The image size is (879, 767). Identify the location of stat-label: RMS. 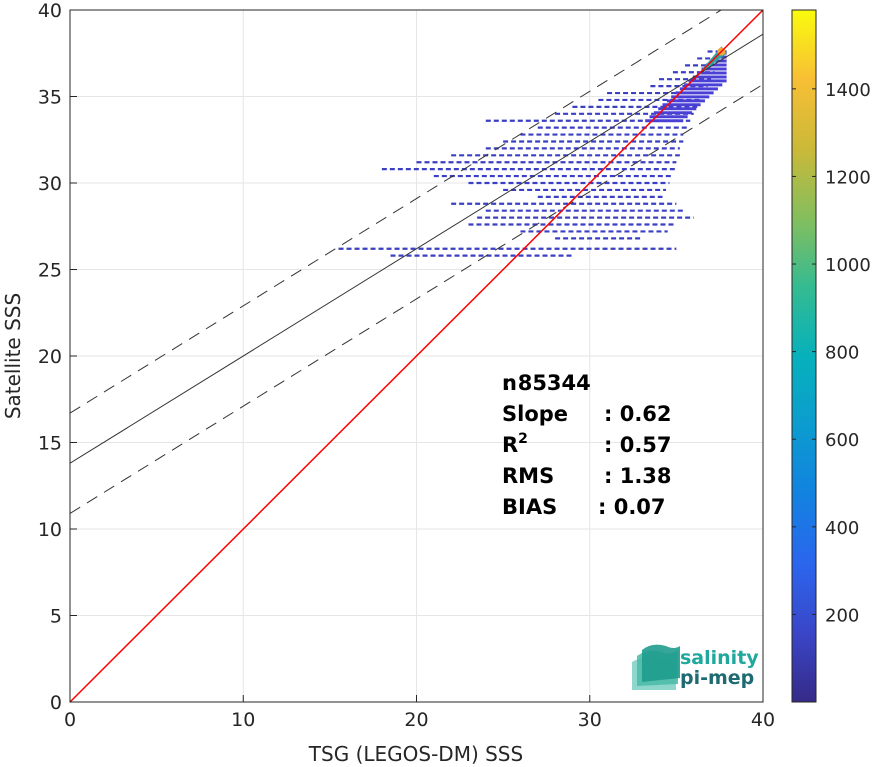
(528, 476).